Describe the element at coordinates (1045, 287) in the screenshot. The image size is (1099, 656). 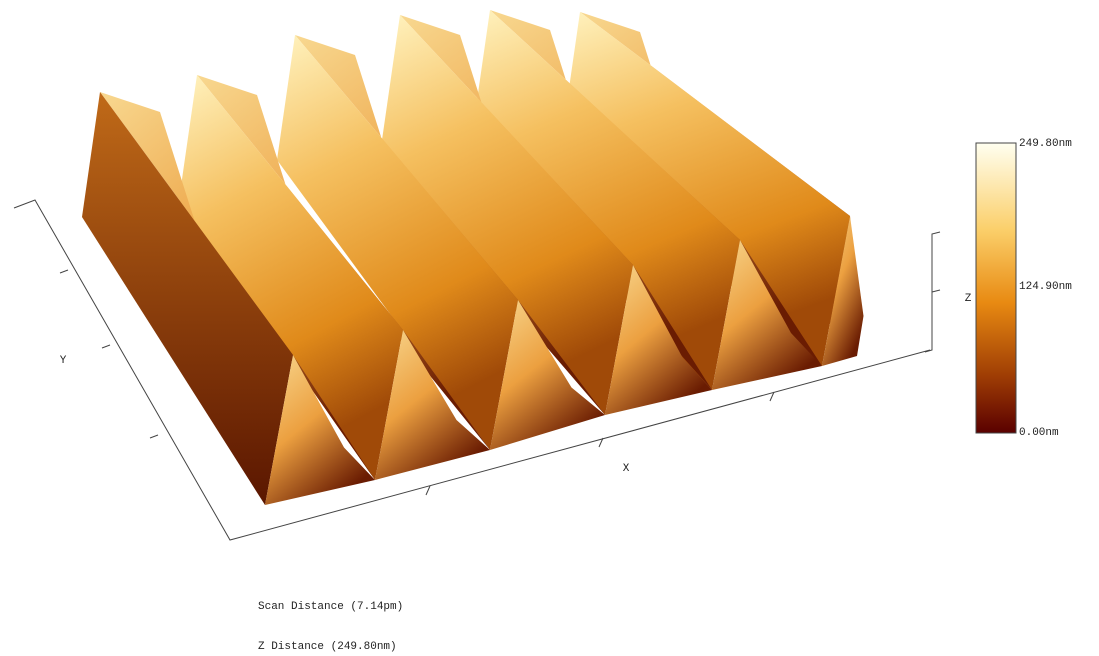
I see `colorbar-label: 124.90nm` at that location.